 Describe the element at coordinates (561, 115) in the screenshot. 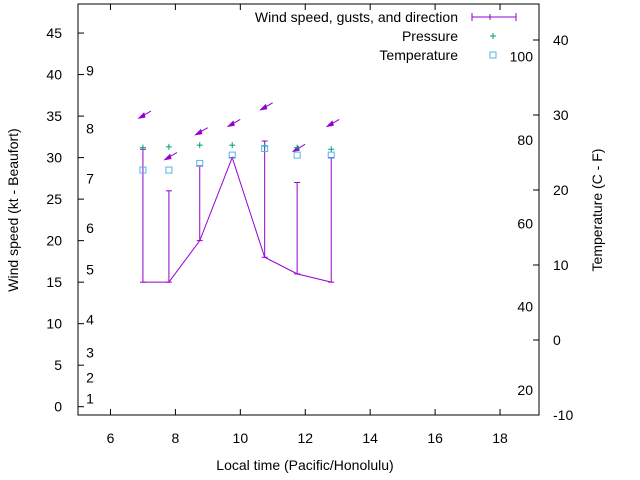

I see `y-right-celsius-label: 30` at that location.